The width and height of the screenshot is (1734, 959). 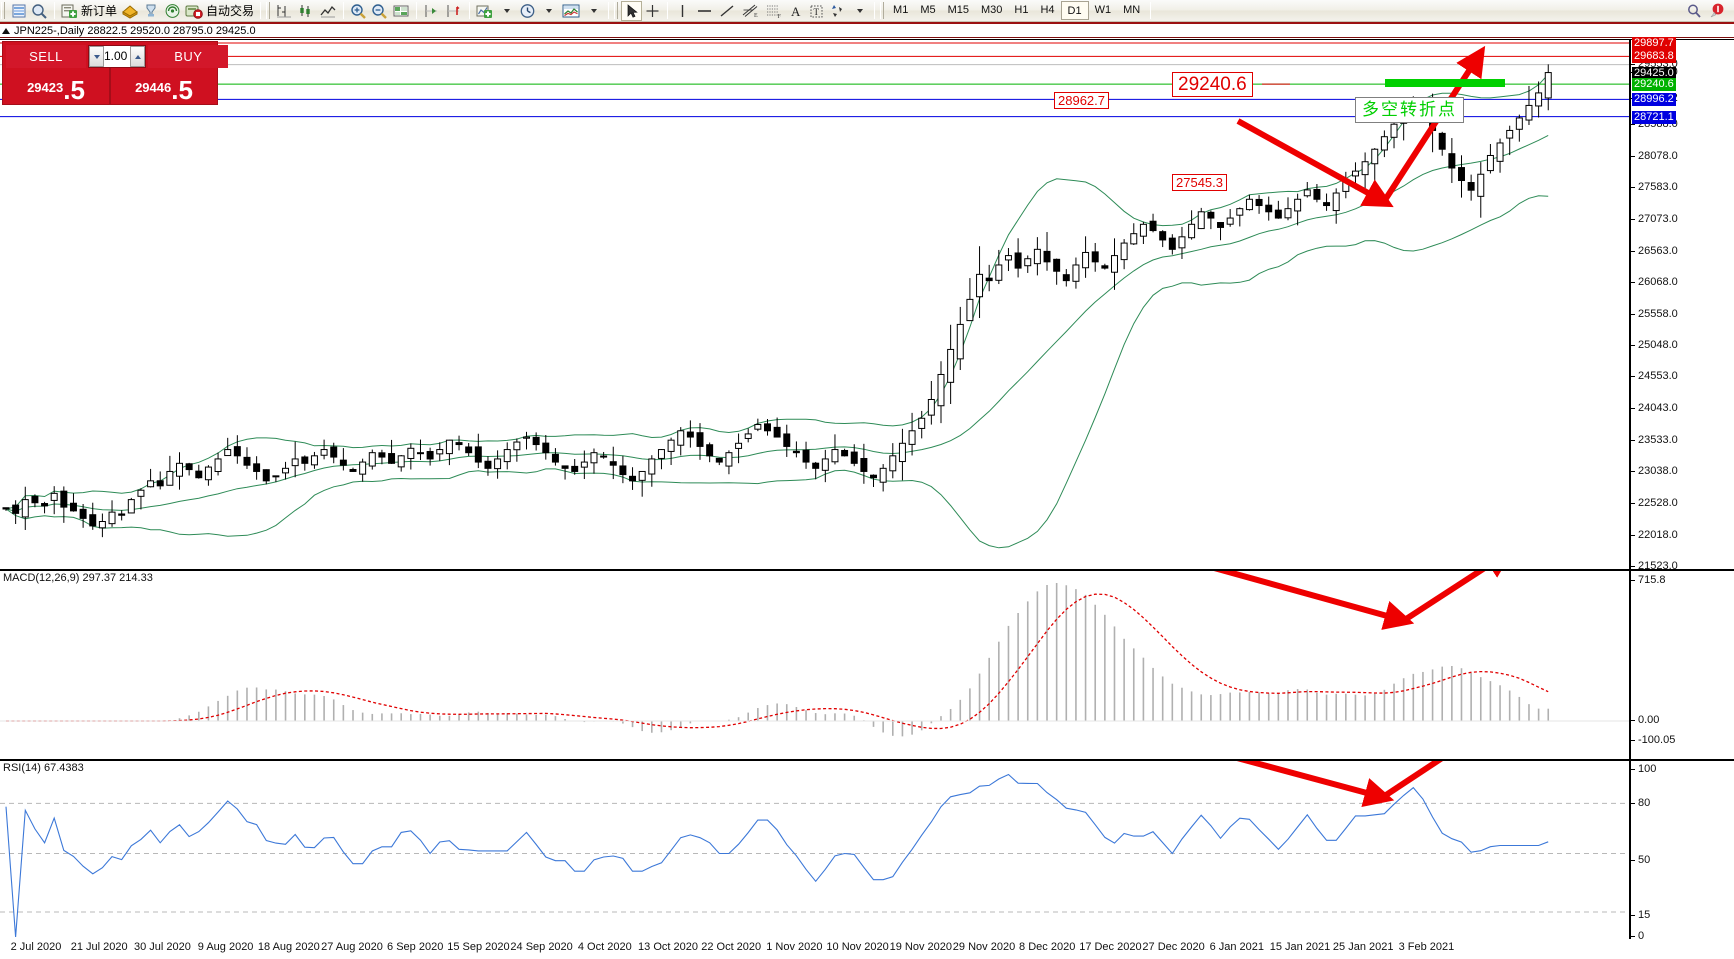 I want to click on indicators-dropdown-arrow, so click(x=506, y=11).